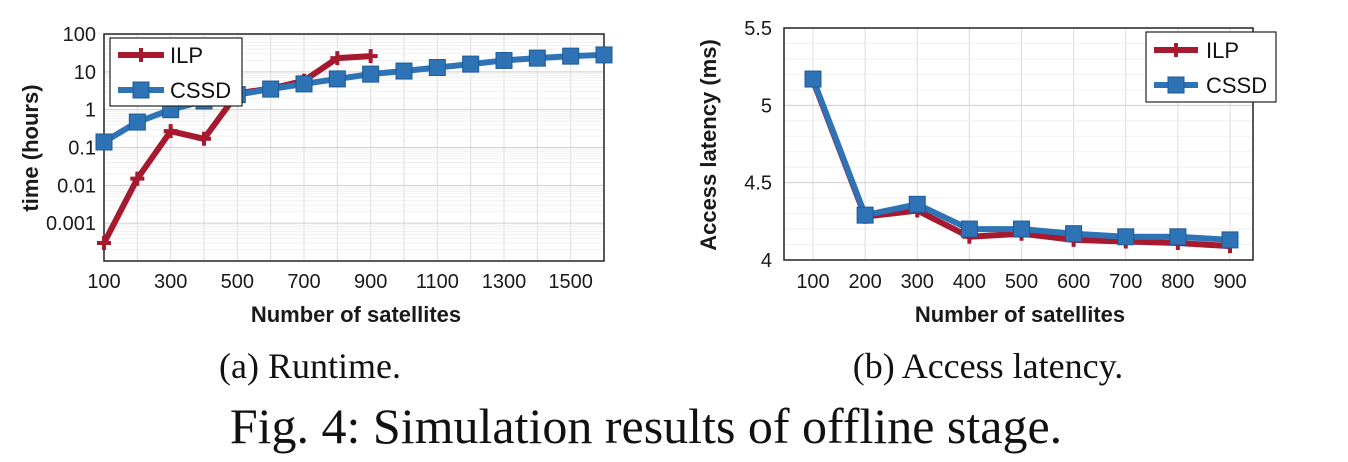 This screenshot has height=462, width=1348. Describe the element at coordinates (1021, 282) in the screenshot. I see `latency-x-tick-label: 500` at that location.